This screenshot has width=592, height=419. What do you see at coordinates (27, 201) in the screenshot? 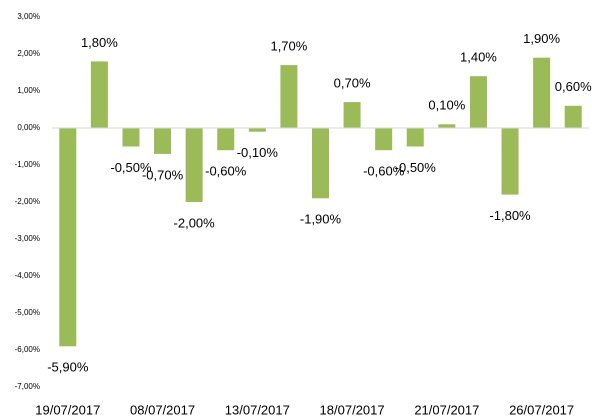
I see `y-tick-label: -2,00%` at bounding box center [27, 201].